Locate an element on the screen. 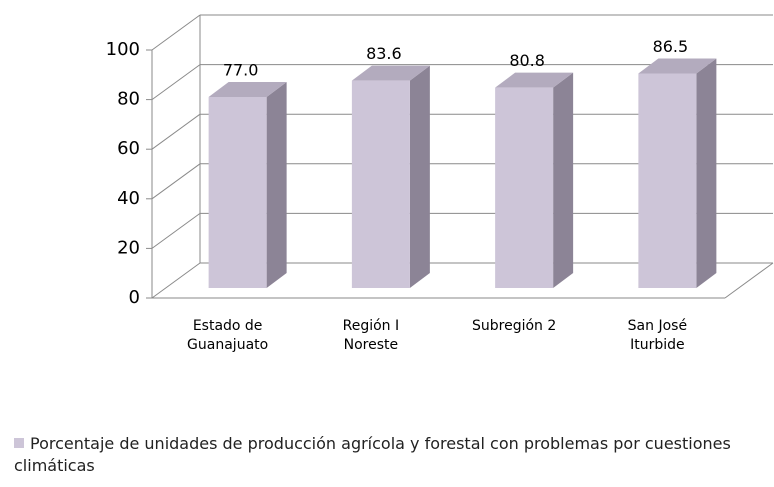 The image size is (774, 487). axis is located at coordinates (749, 280).